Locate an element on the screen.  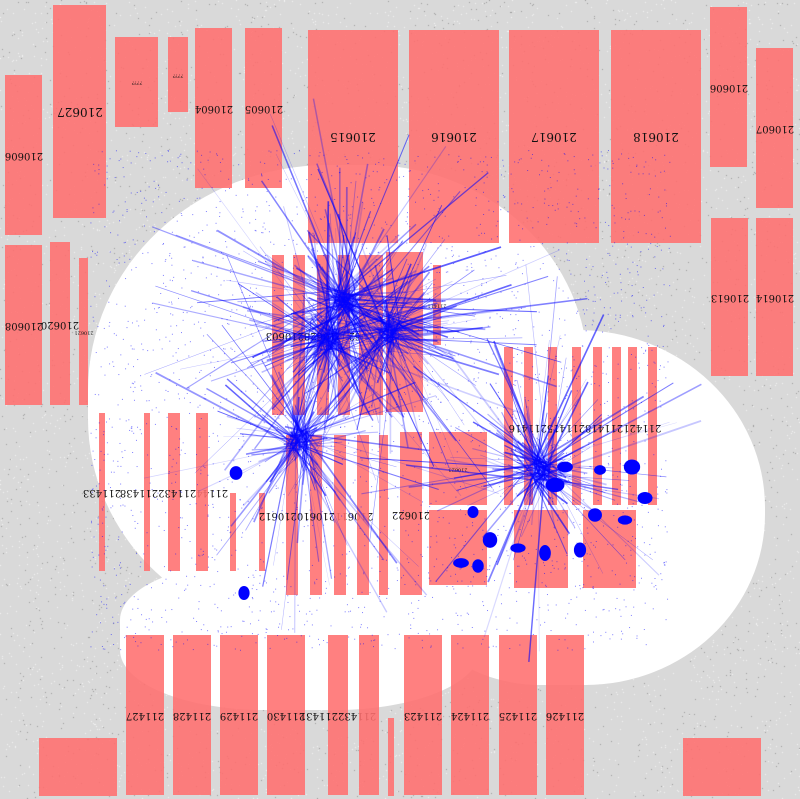
room-label: 210616 is located at coordinates (454, 136).